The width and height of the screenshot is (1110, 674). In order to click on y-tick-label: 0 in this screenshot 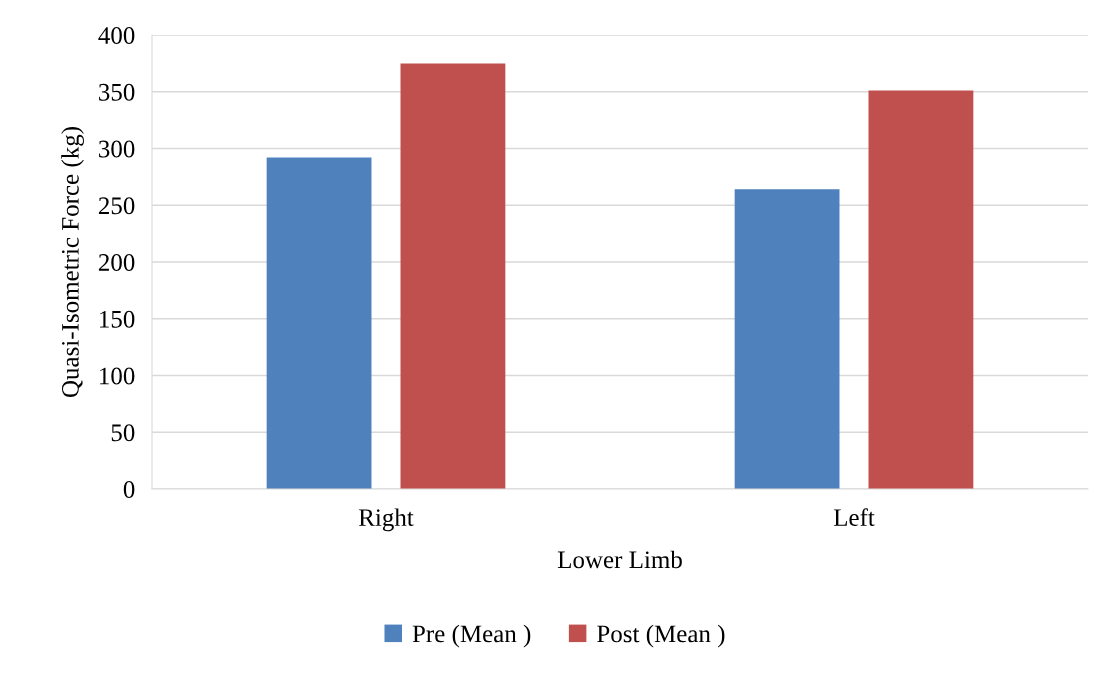, I will do `click(129, 489)`.